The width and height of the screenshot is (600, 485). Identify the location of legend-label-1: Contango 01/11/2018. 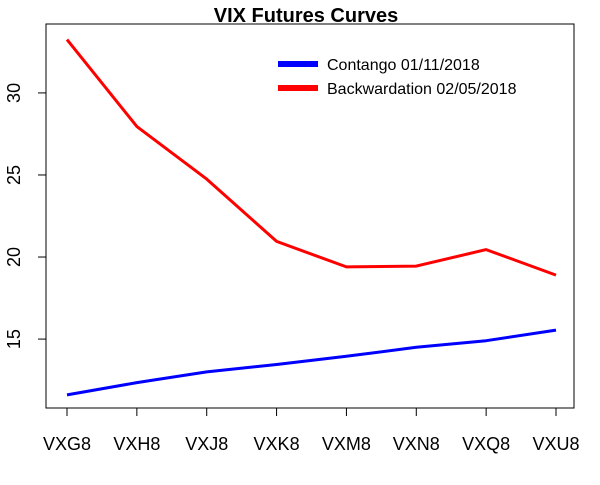
(403, 65).